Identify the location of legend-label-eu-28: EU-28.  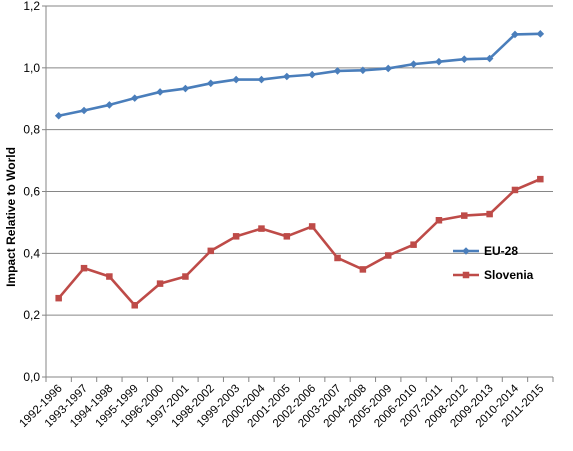
(501, 251).